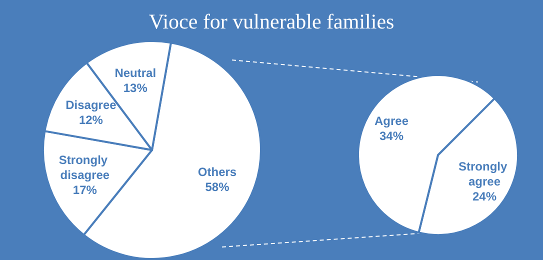 This screenshot has width=543, height=260. I want to click on slice-label: Strongly agree, so click(484, 173).